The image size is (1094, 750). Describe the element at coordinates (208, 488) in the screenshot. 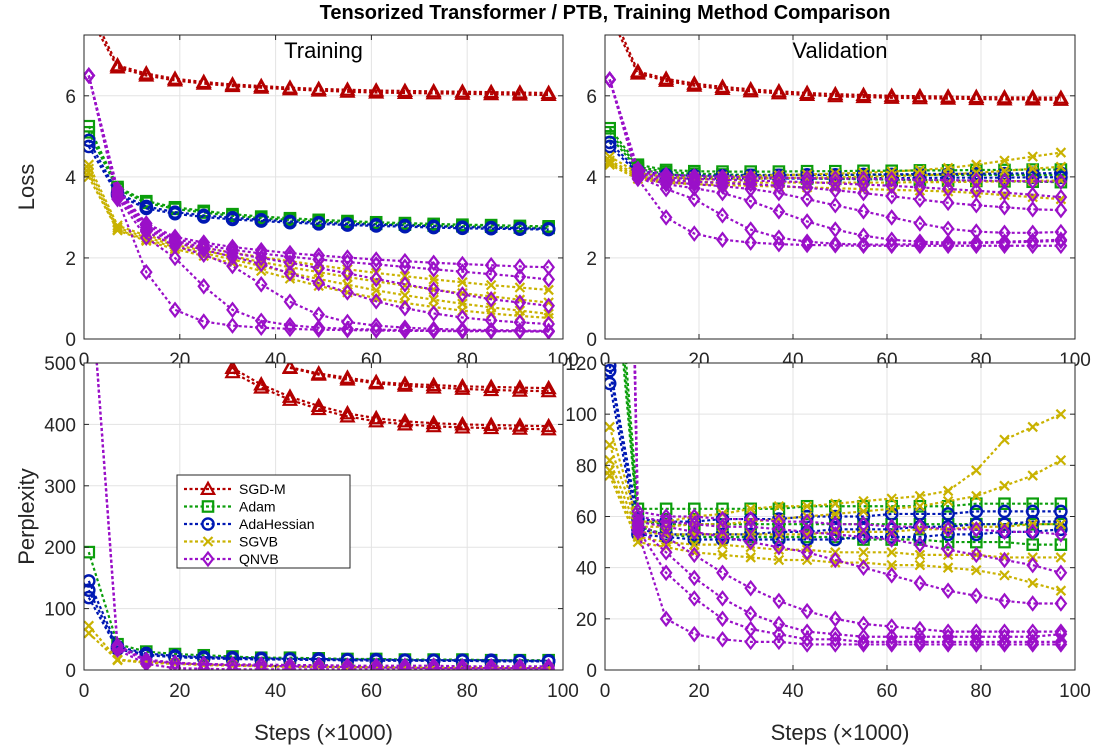

I see `legend-marker-triangle` at that location.